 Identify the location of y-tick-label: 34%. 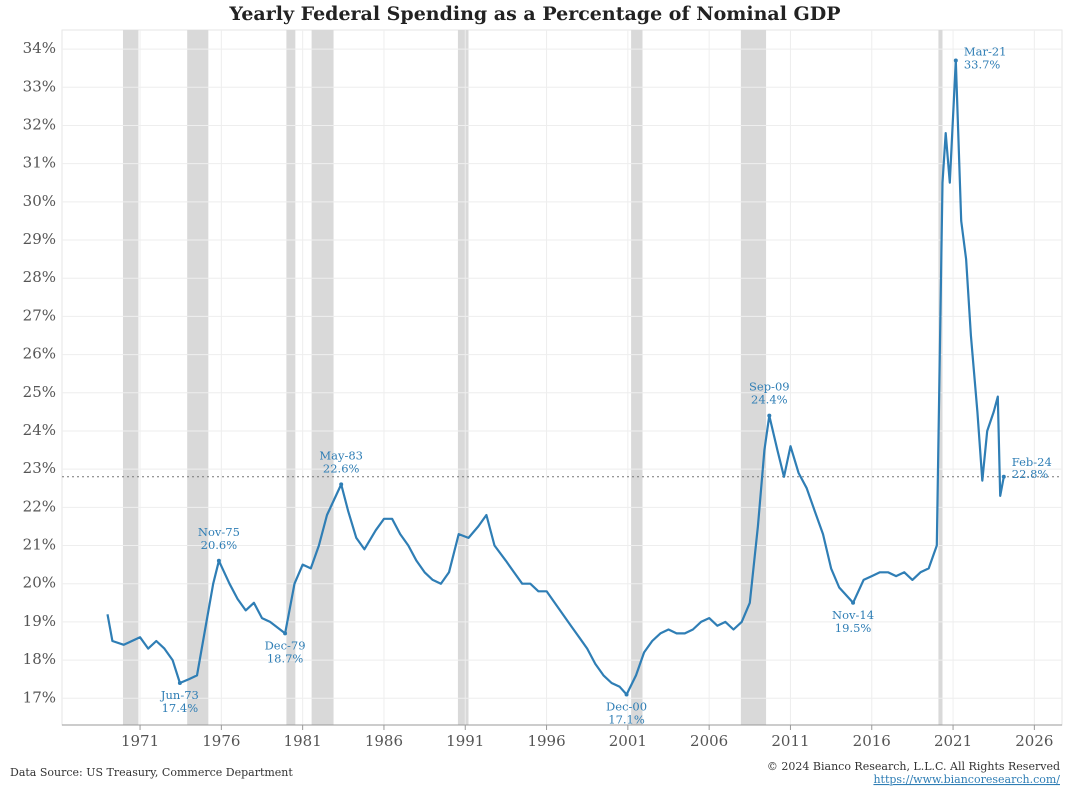
(39, 48).